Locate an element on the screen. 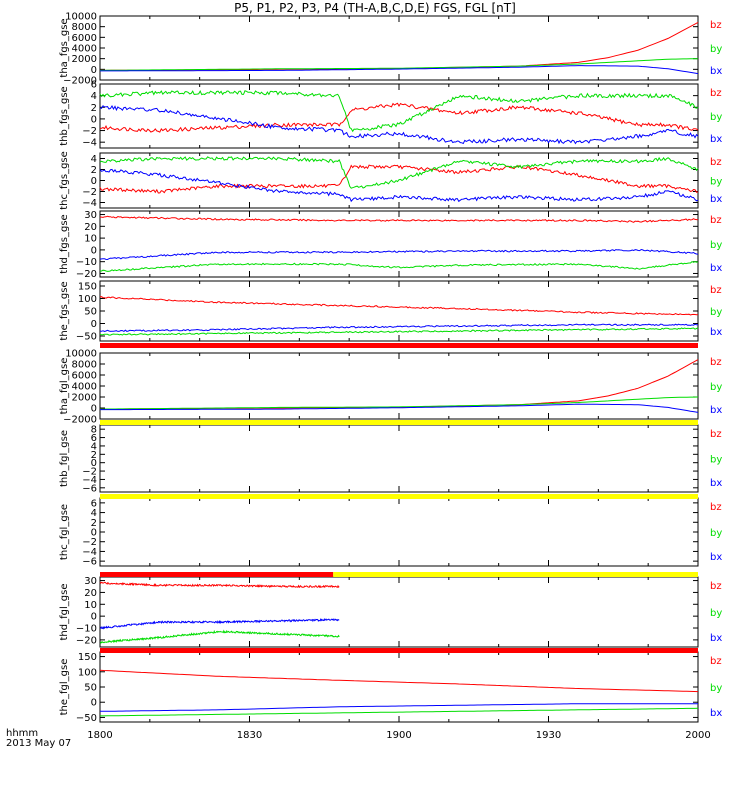  x-tick-label: 1930 is located at coordinates (548, 735).